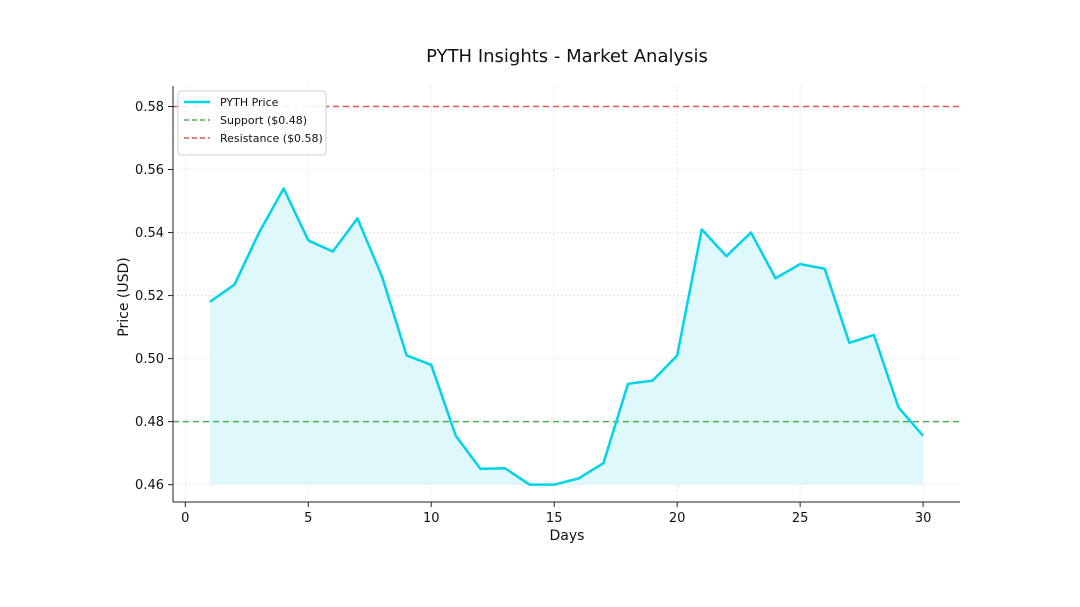 The height and width of the screenshot is (607, 1080). What do you see at coordinates (263, 120) in the screenshot?
I see `legend-label: Support ($0.48)` at bounding box center [263, 120].